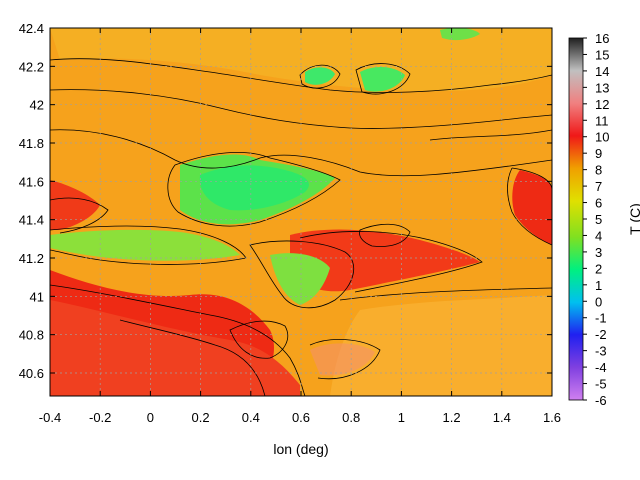 The image size is (640, 480). What do you see at coordinates (598, 252) in the screenshot?
I see `colorbar-tick-label: 3` at bounding box center [598, 252].